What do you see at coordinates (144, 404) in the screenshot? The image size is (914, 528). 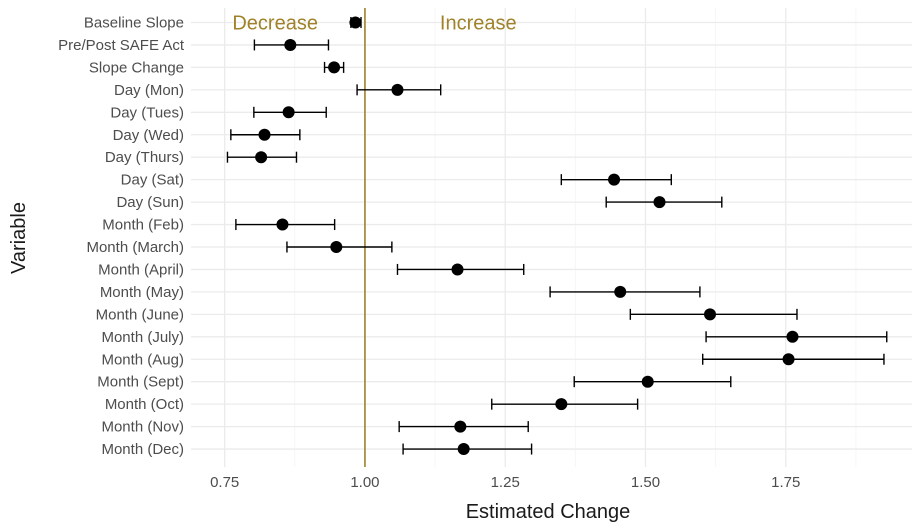 I see `y-tick-label: Month (Oct)` at bounding box center [144, 404].